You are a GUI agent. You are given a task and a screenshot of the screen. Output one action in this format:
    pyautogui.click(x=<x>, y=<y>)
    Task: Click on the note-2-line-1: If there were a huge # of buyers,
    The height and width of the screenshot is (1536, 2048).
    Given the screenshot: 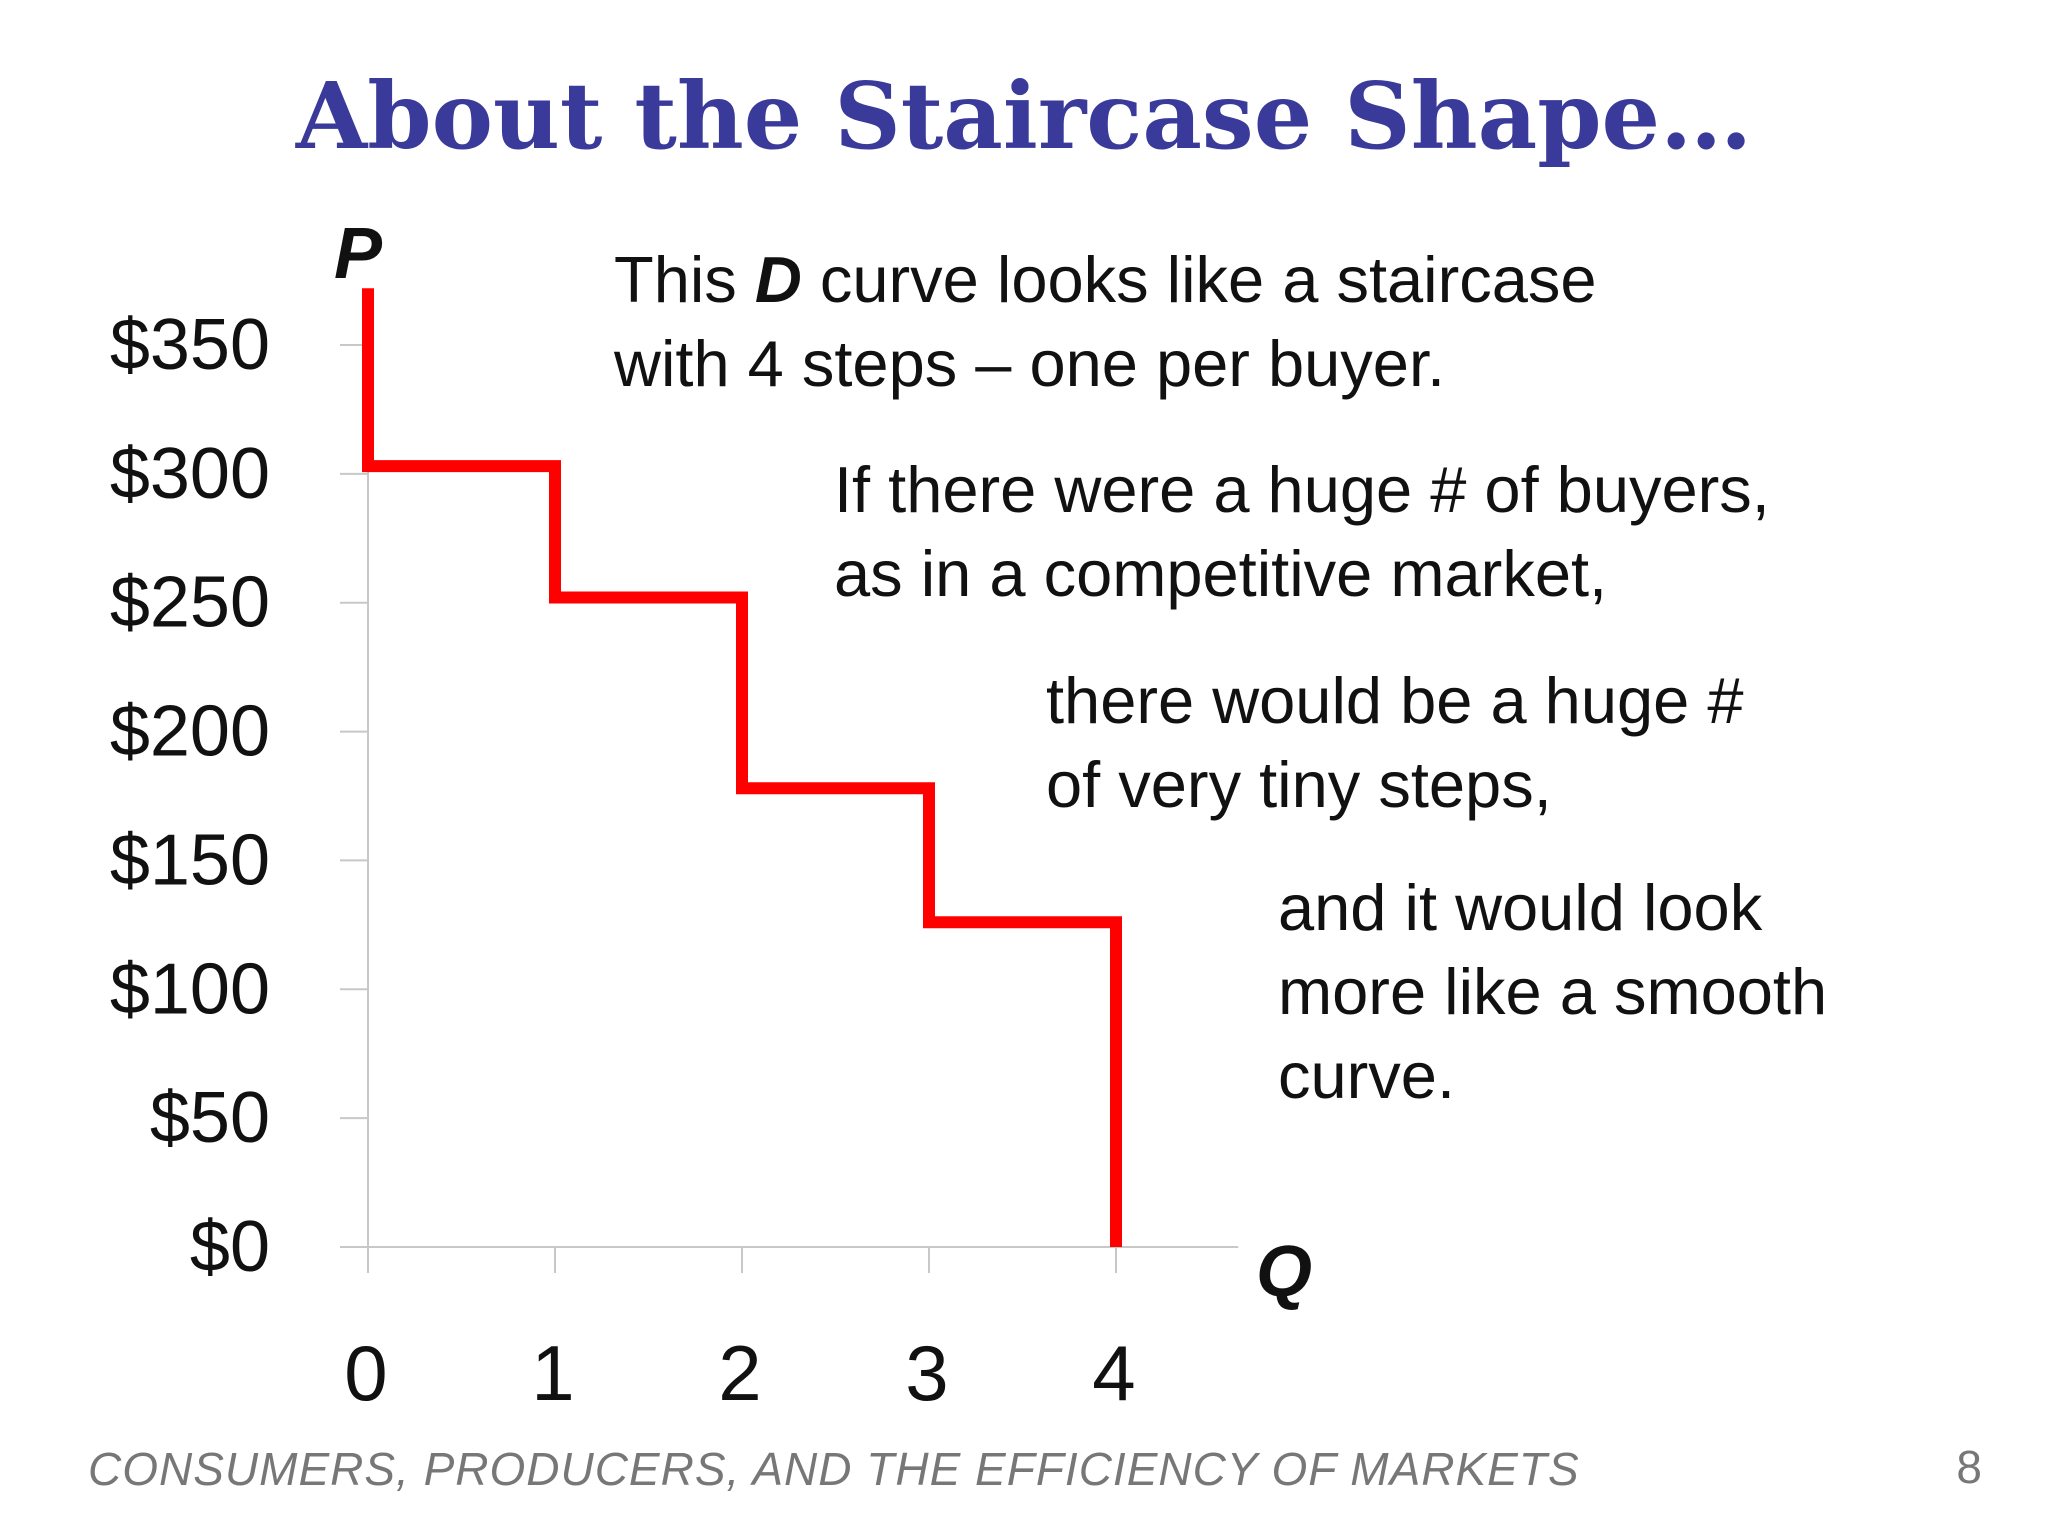 What is the action you would take?
    pyautogui.click(x=1302, y=489)
    